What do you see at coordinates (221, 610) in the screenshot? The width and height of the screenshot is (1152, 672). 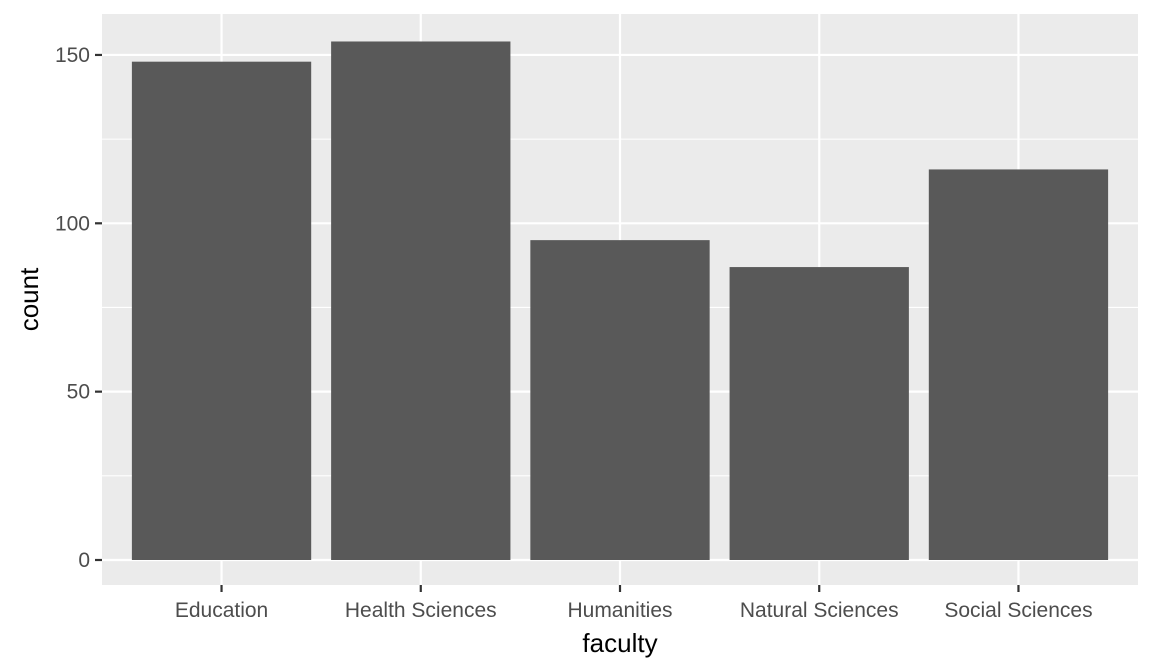 I see `x-tick-label: Education` at bounding box center [221, 610].